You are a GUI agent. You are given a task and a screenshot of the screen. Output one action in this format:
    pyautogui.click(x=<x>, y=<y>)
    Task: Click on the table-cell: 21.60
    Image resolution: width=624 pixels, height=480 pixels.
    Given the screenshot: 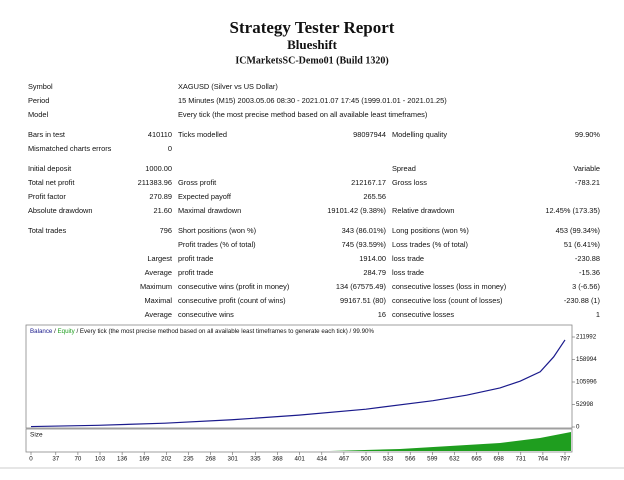 What is the action you would take?
    pyautogui.click(x=163, y=210)
    